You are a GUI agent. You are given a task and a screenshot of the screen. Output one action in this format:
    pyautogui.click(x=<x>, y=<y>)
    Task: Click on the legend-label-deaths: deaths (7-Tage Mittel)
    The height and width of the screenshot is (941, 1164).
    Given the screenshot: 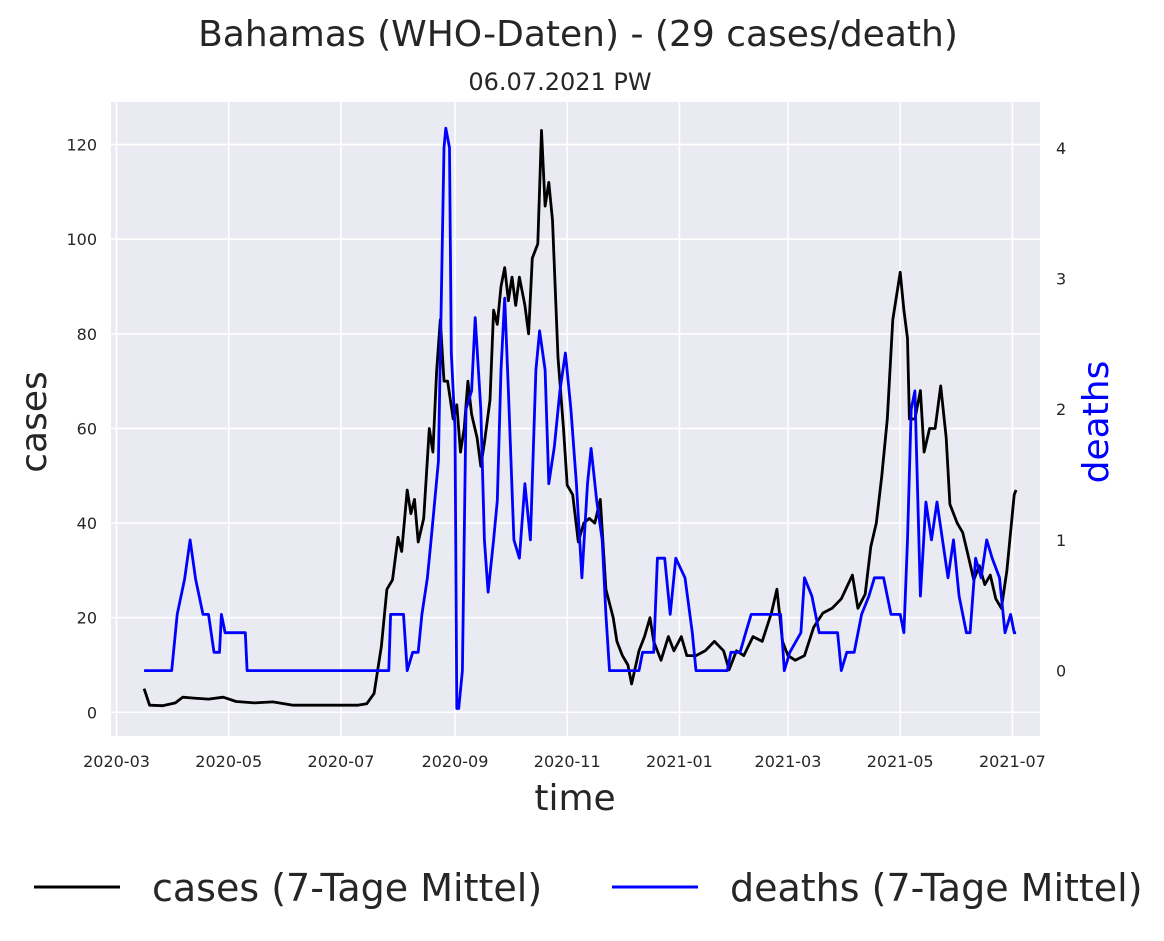 What is the action you would take?
    pyautogui.click(x=936, y=888)
    